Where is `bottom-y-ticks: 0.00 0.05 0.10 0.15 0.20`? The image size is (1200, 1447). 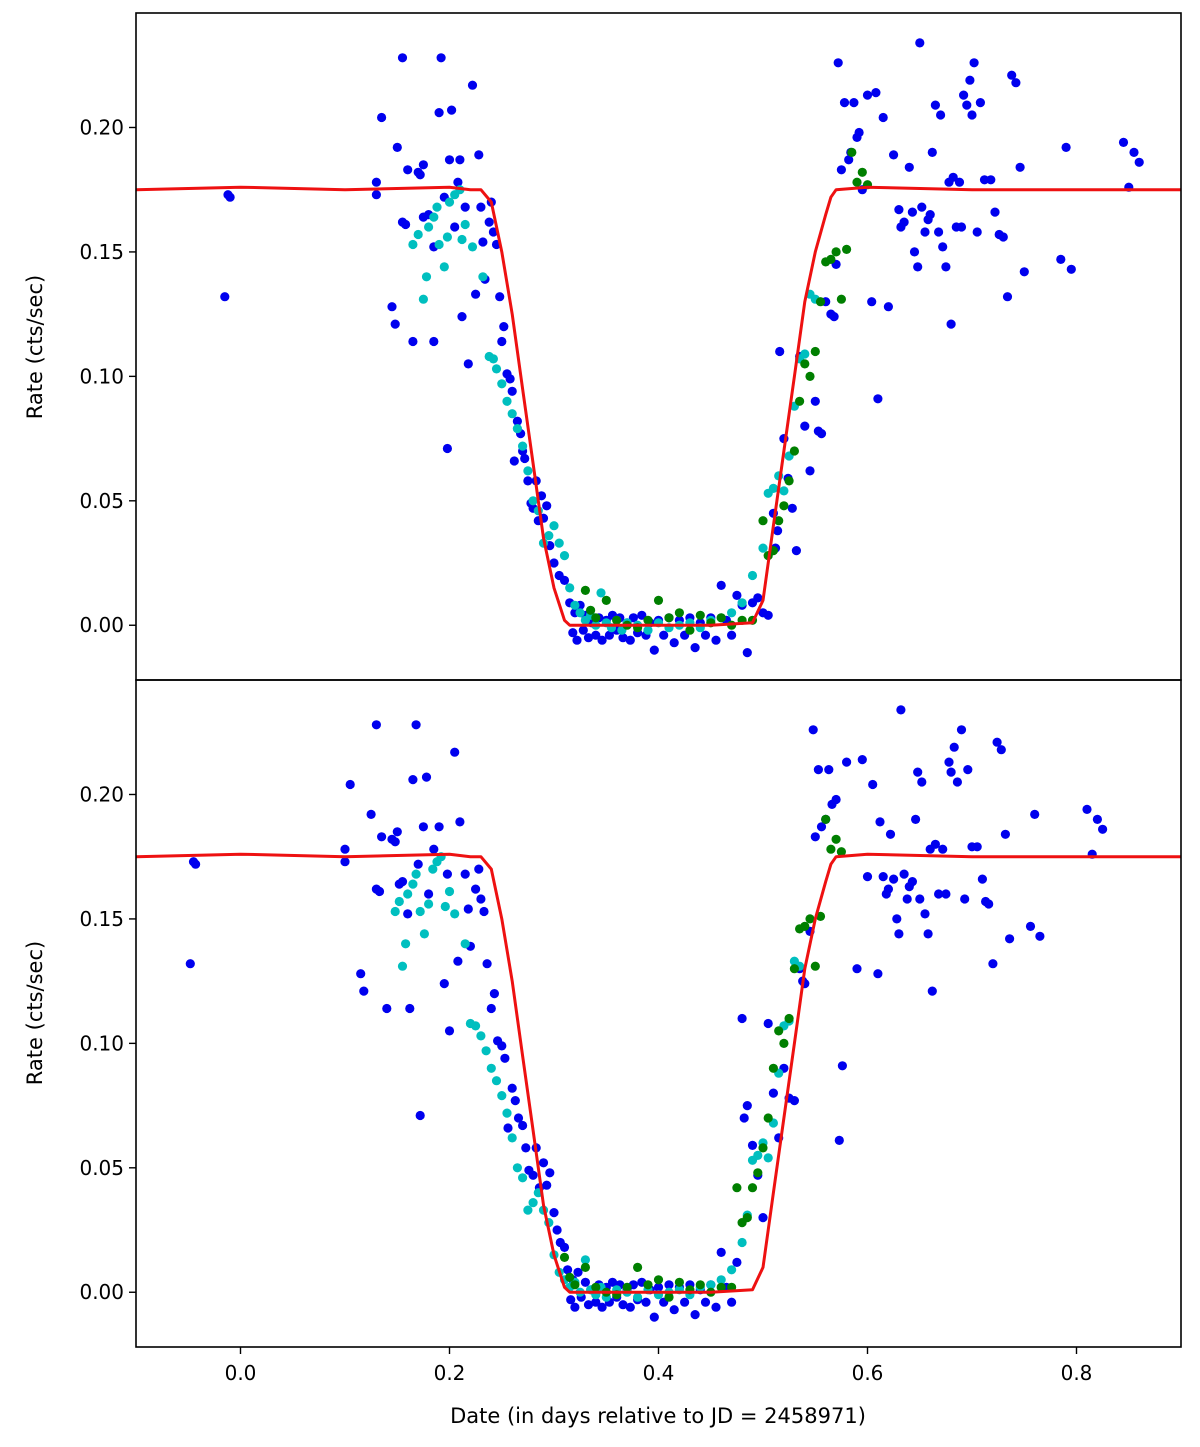
bottom-y-ticks: 0.00 0.05 0.10 0.15 0.20 is located at coordinates (107, 1043).